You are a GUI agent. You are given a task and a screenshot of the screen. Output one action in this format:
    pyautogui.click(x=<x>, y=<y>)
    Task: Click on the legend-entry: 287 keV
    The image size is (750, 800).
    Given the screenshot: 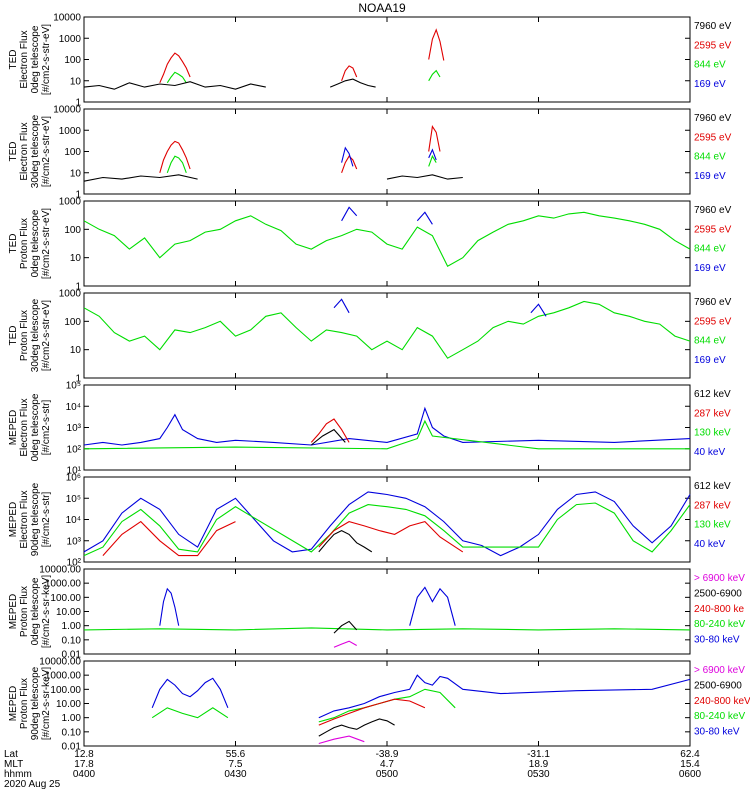 What is the action you would take?
    pyautogui.click(x=712, y=413)
    